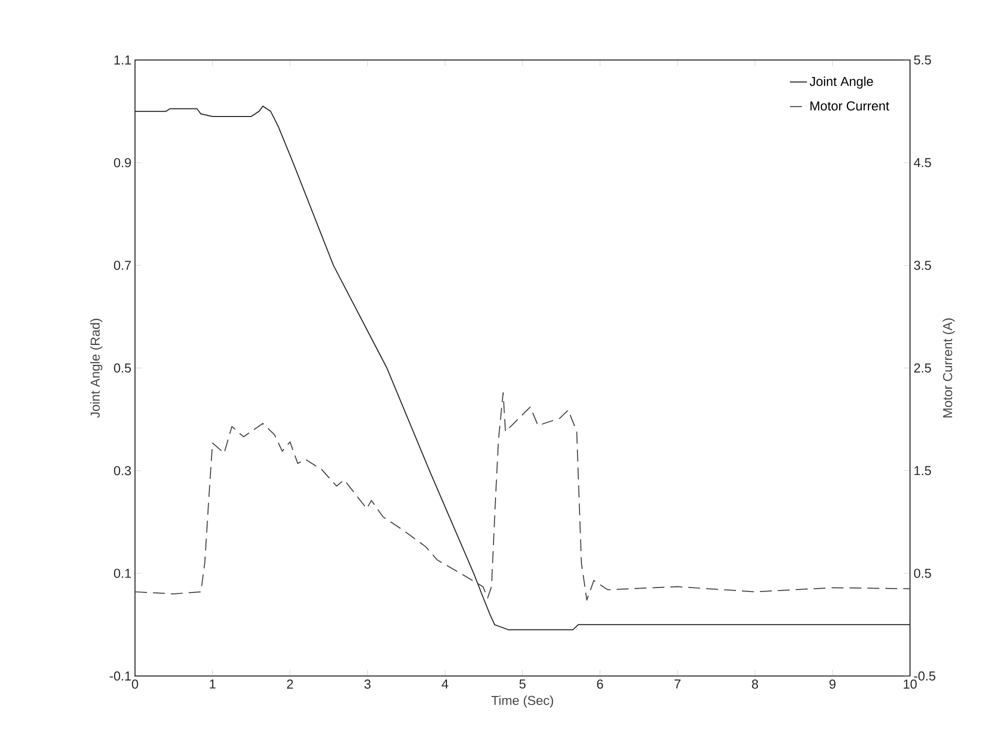 The width and height of the screenshot is (999, 756). I want to click on y2-tick-label: 1.5, so click(922, 471).